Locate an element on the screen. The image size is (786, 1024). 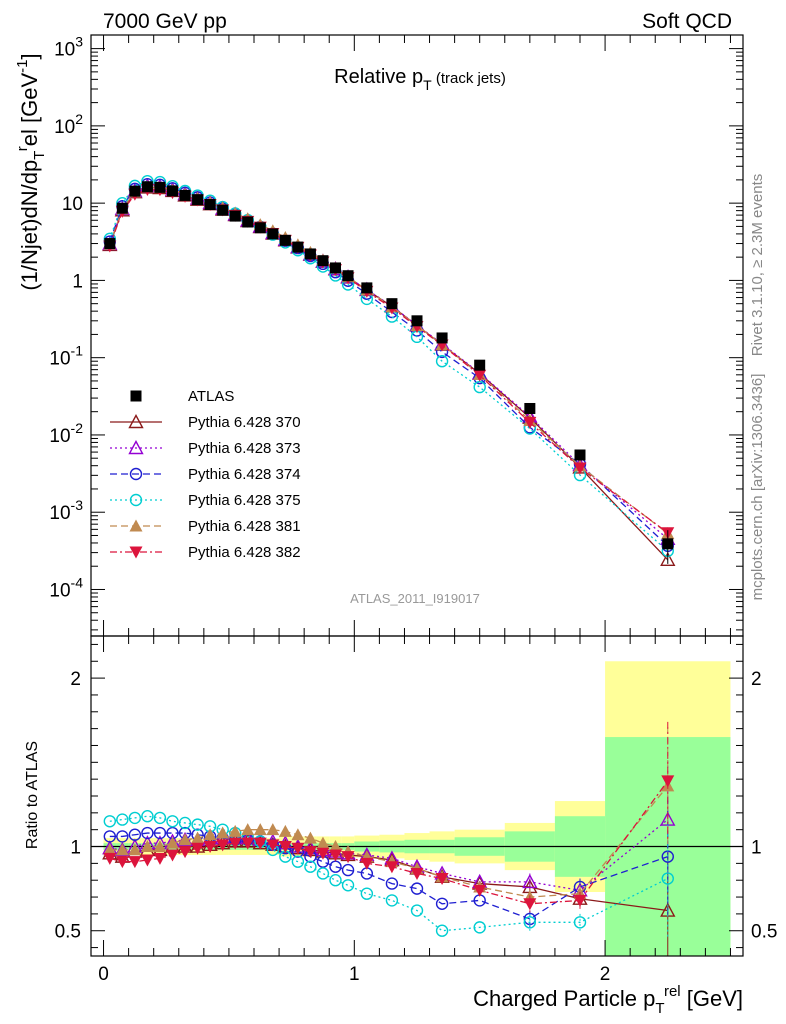
x-tick-label: 0 is located at coordinates (103, 974).